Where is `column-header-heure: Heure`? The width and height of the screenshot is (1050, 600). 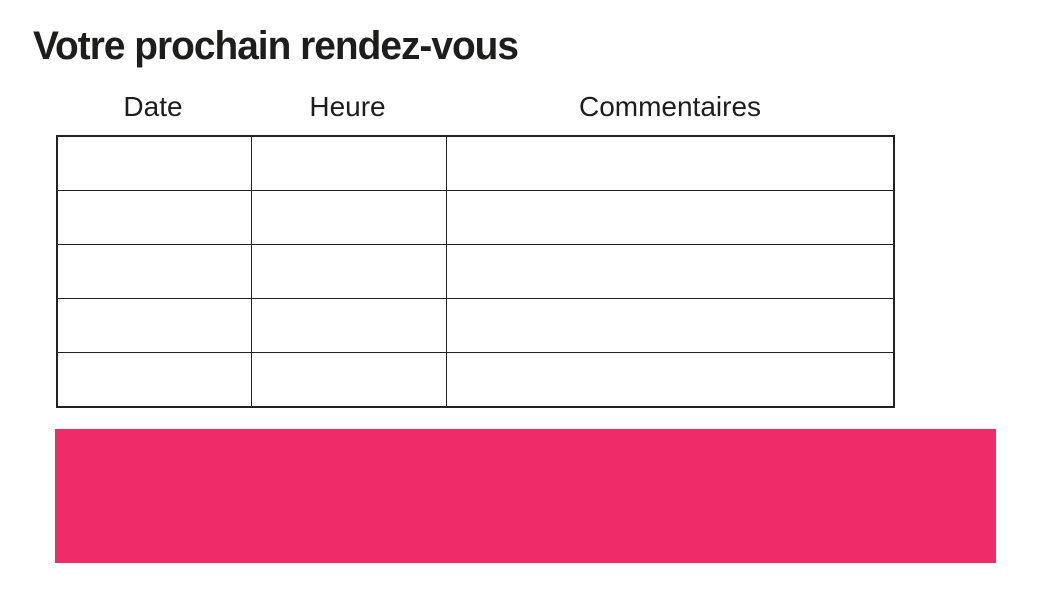
column-header-heure: Heure is located at coordinates (347, 106).